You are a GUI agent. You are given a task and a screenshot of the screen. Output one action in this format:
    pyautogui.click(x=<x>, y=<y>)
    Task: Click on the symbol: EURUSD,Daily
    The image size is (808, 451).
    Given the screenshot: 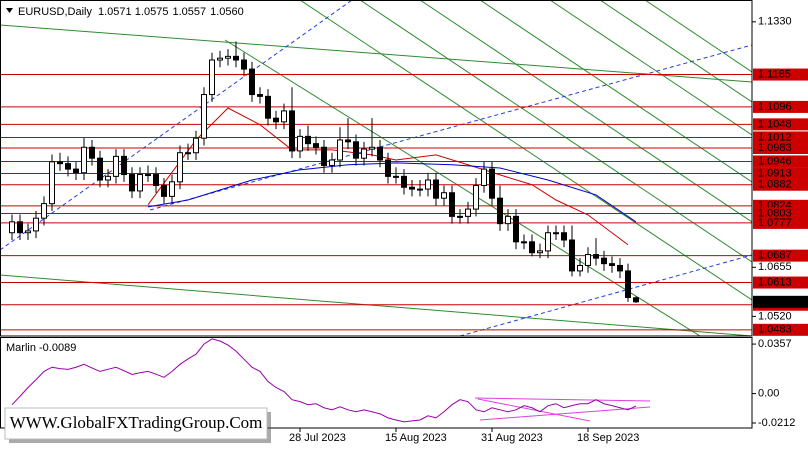 What is the action you would take?
    pyautogui.click(x=55, y=12)
    